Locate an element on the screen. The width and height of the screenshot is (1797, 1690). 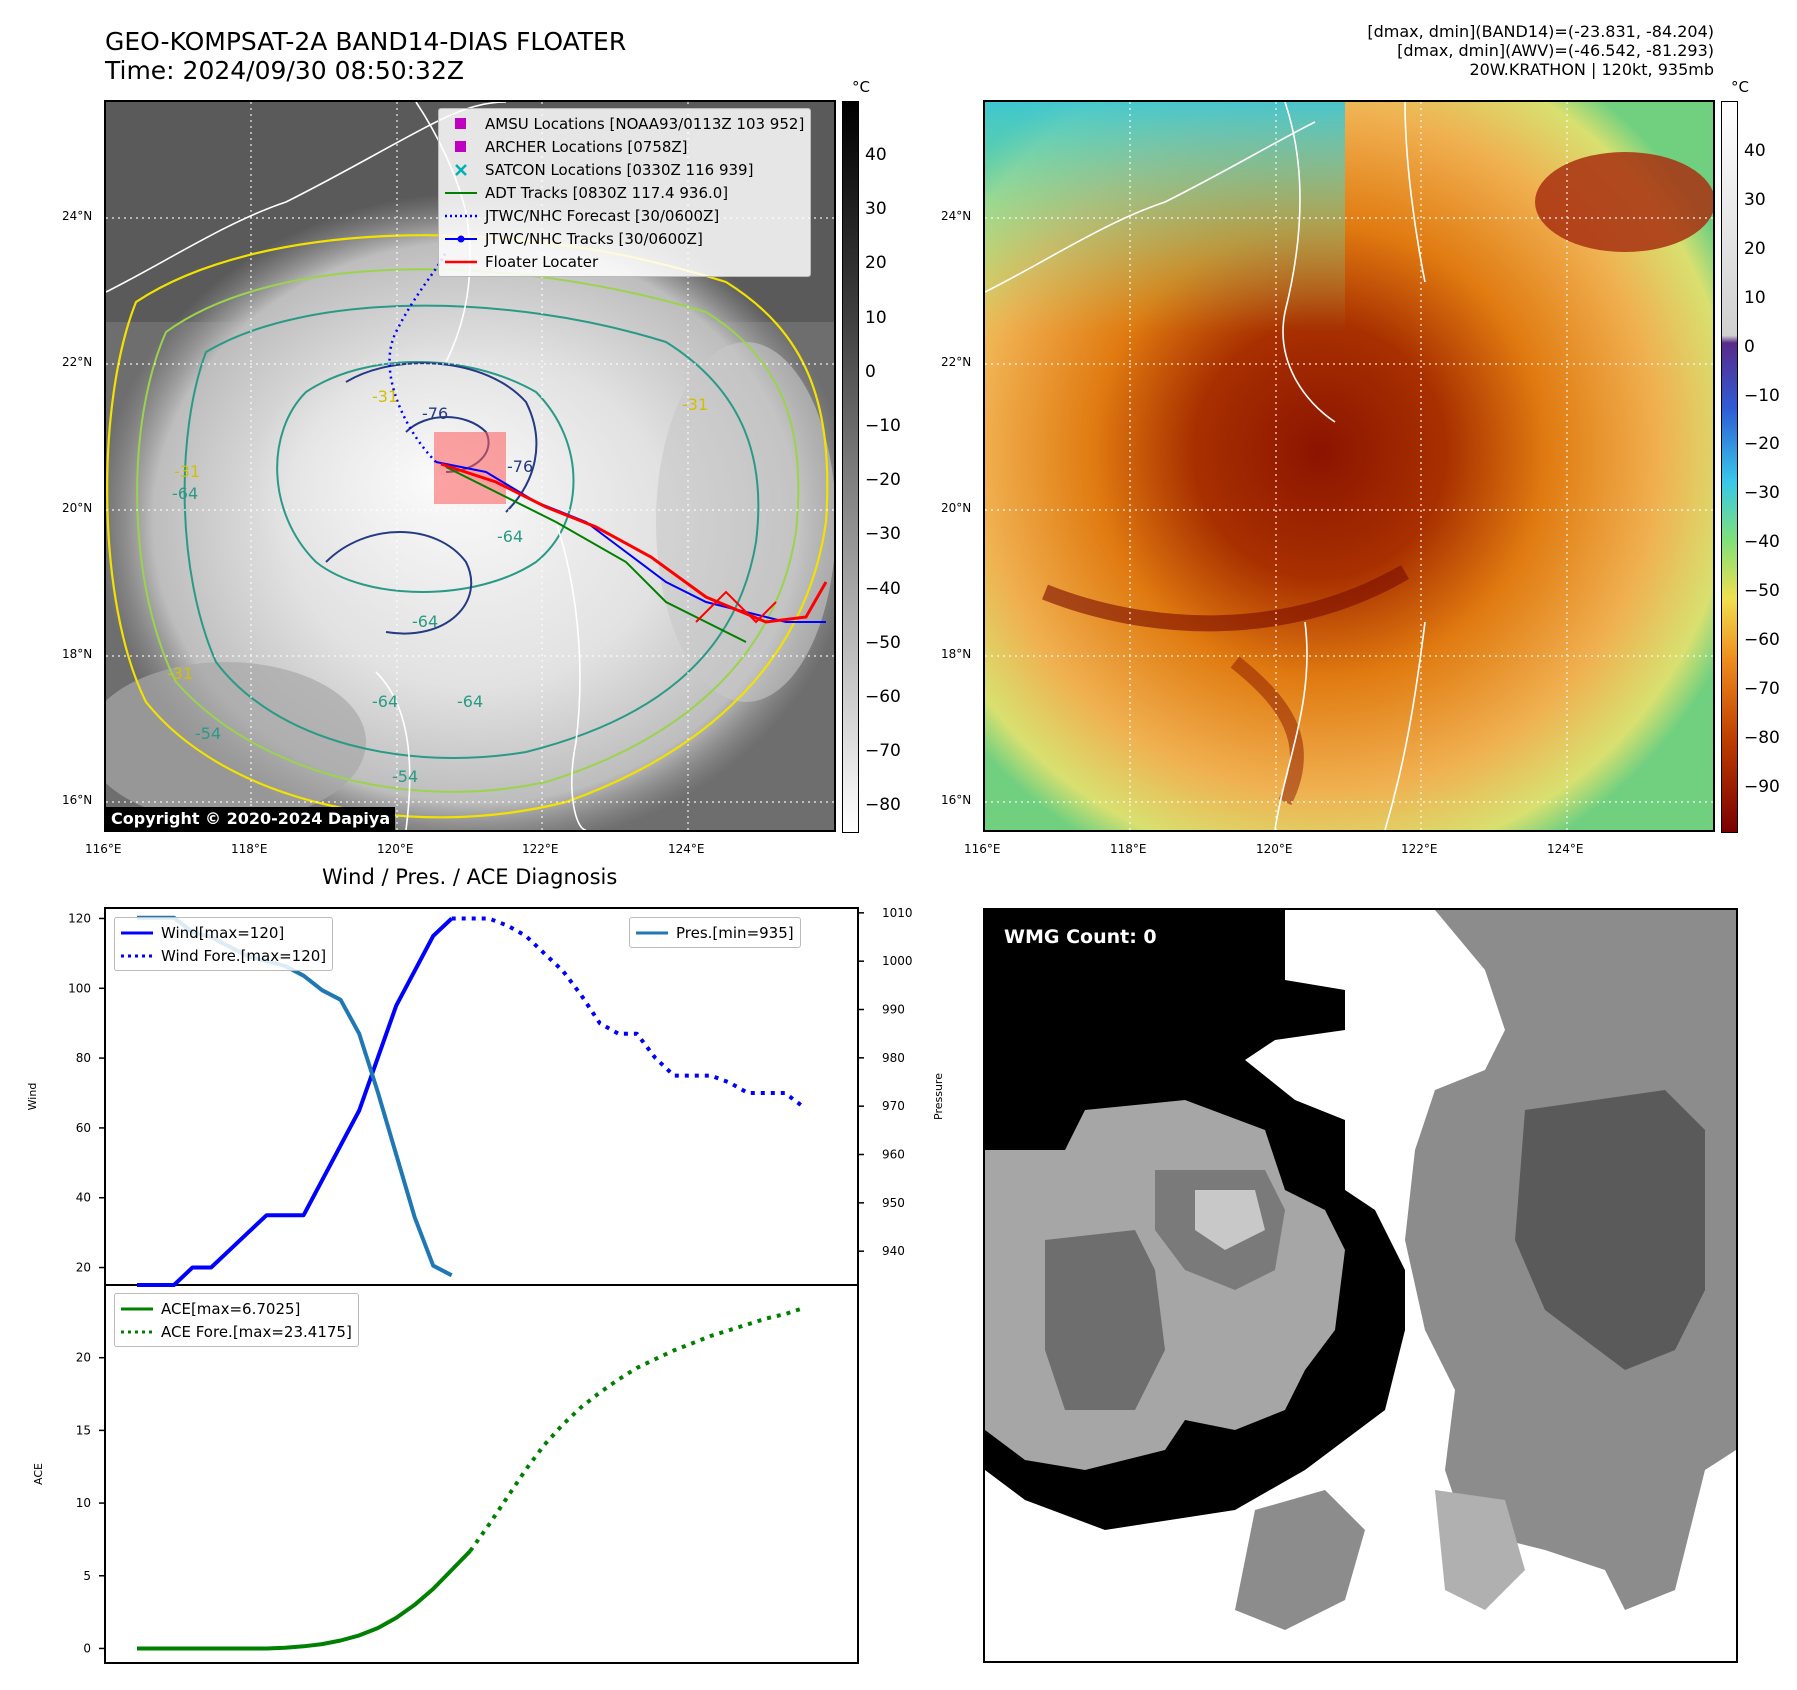
ir-colorbar-unit: °C is located at coordinates (861, 87).